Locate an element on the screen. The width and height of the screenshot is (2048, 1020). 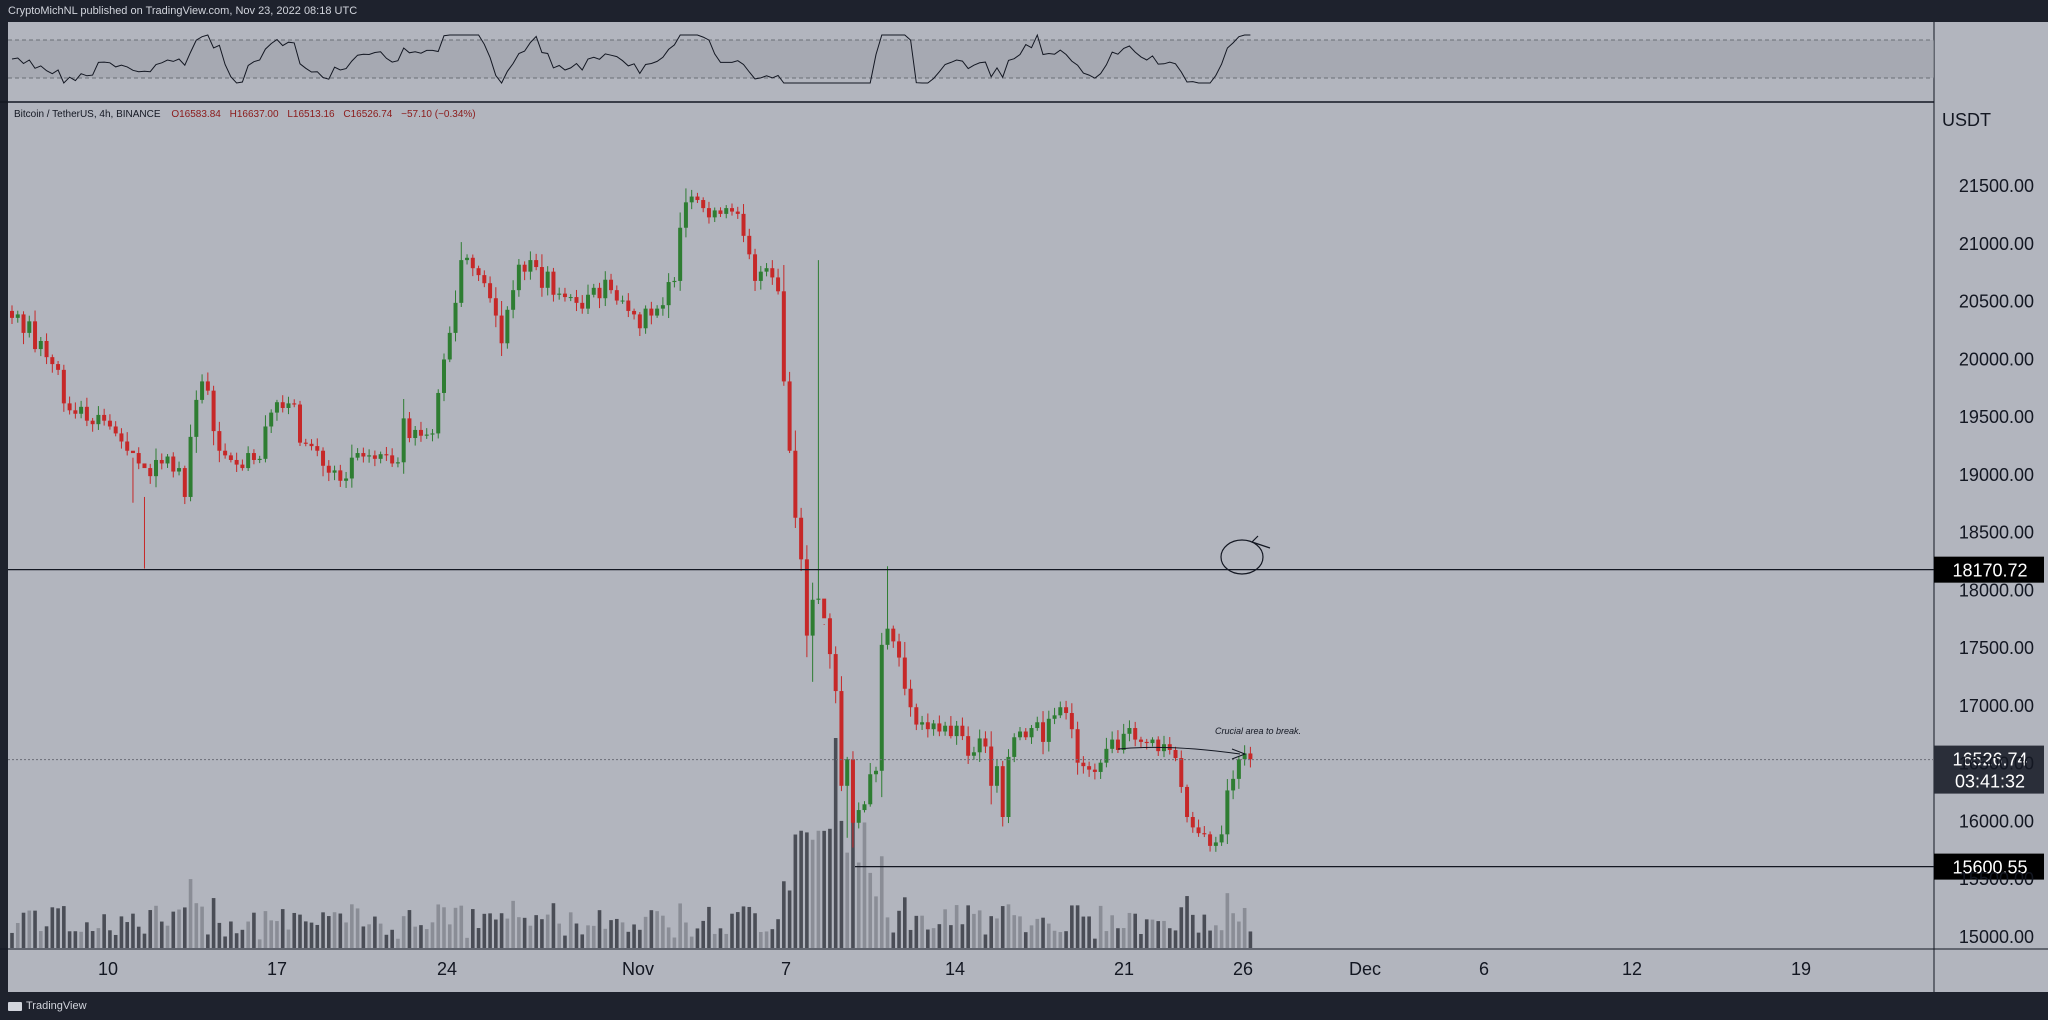
footer-bar: TradingView is located at coordinates (1024, 1006).